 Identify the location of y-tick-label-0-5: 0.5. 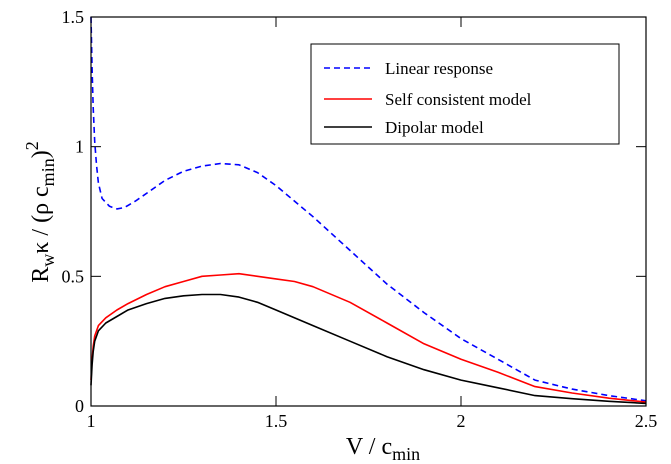
(73, 276).